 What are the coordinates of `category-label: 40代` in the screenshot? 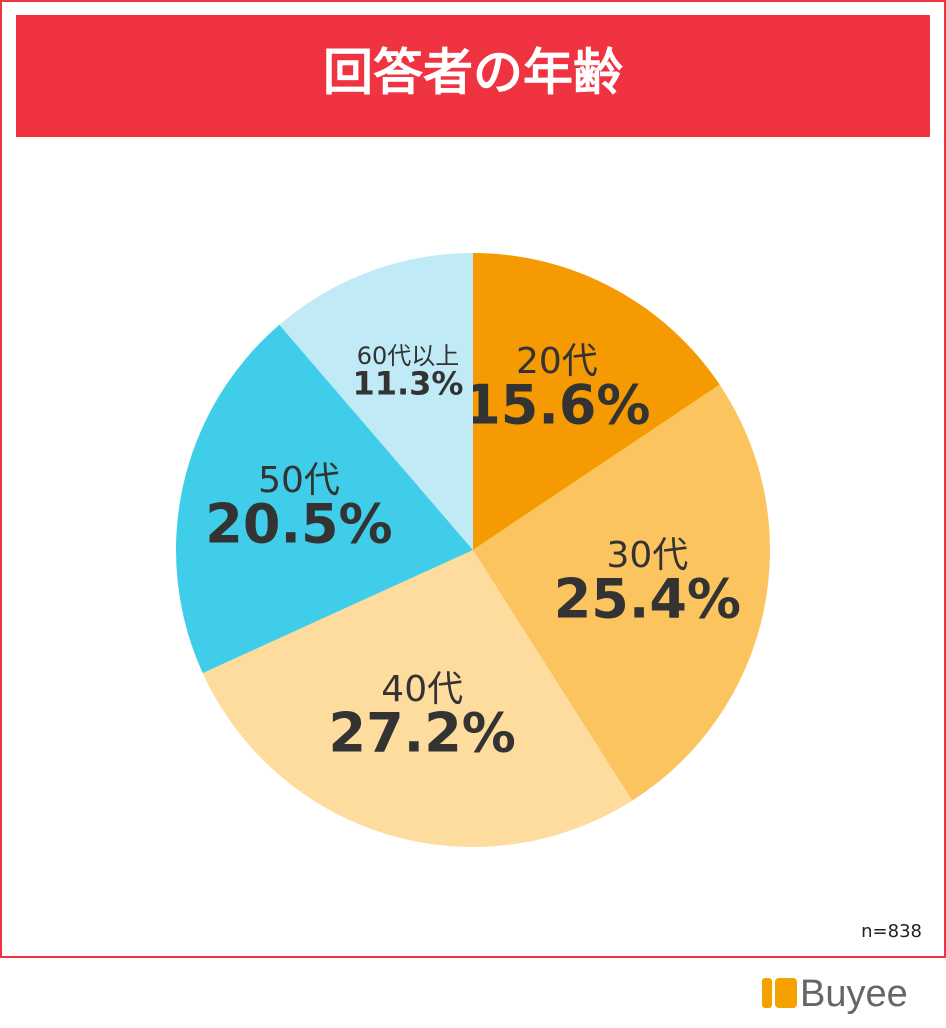 It's located at (422, 689).